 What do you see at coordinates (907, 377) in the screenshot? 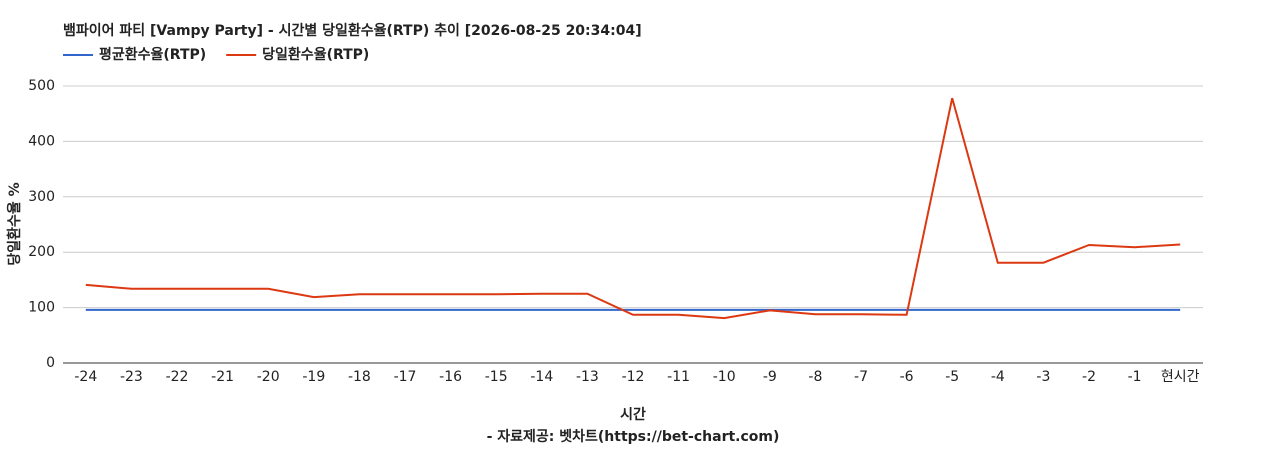
I see `x-tick-label: -6` at bounding box center [907, 377].